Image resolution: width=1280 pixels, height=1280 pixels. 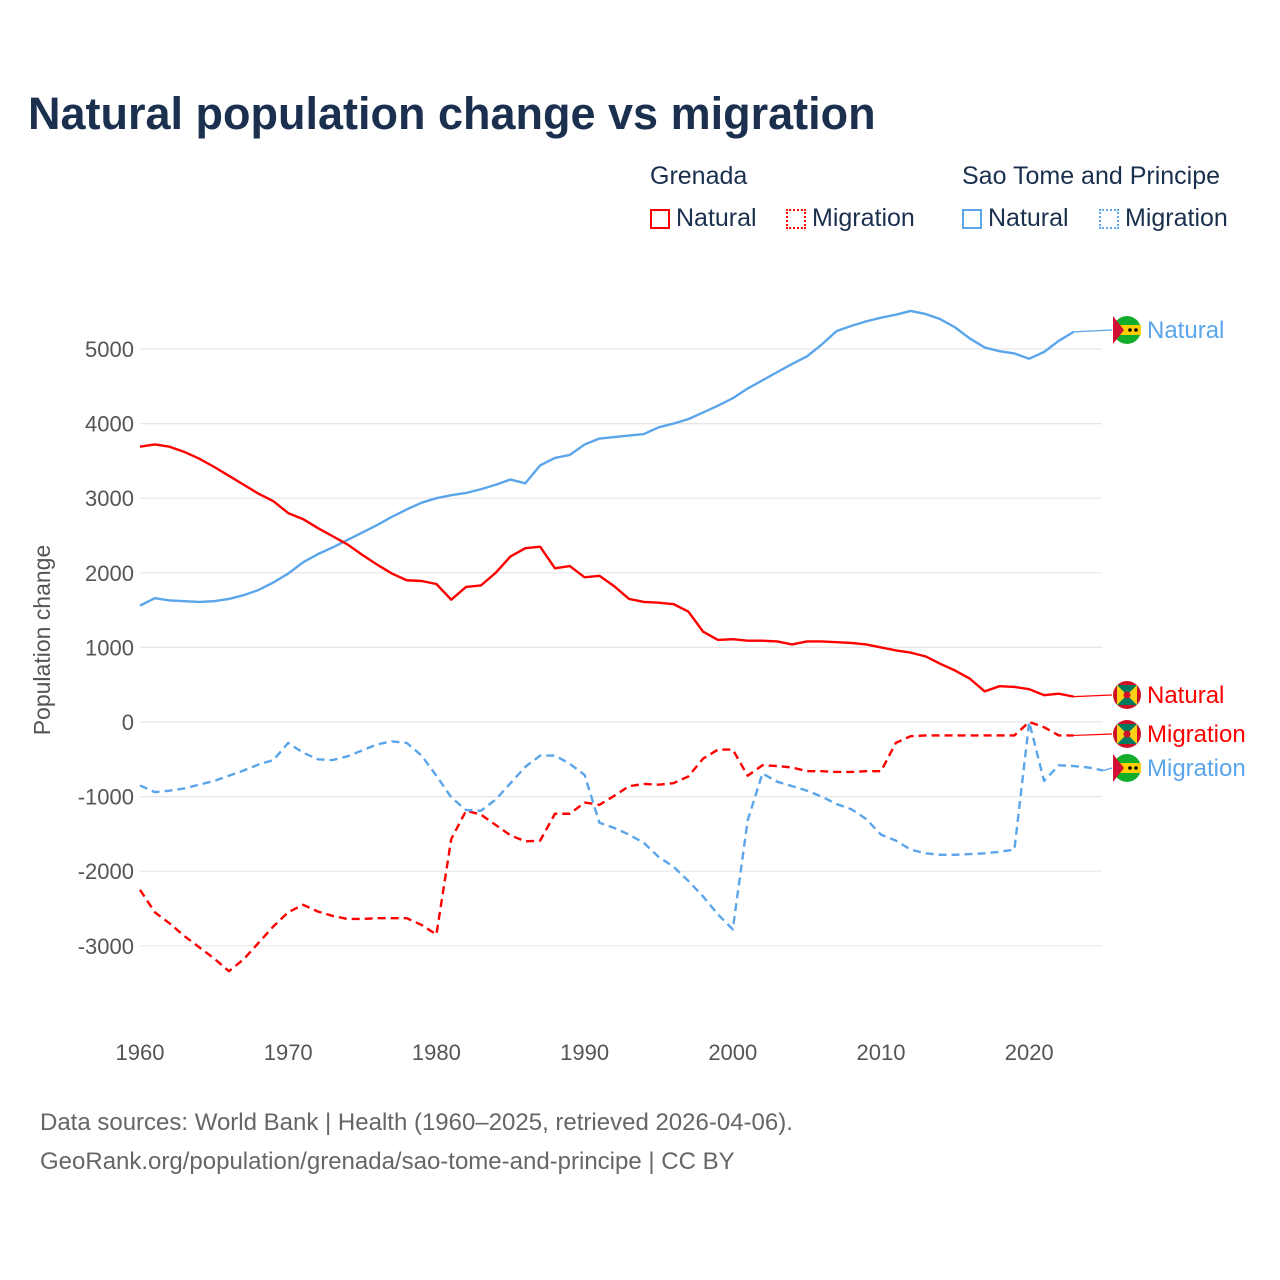 I want to click on x-tick-label: 1990, so click(x=584, y=1052).